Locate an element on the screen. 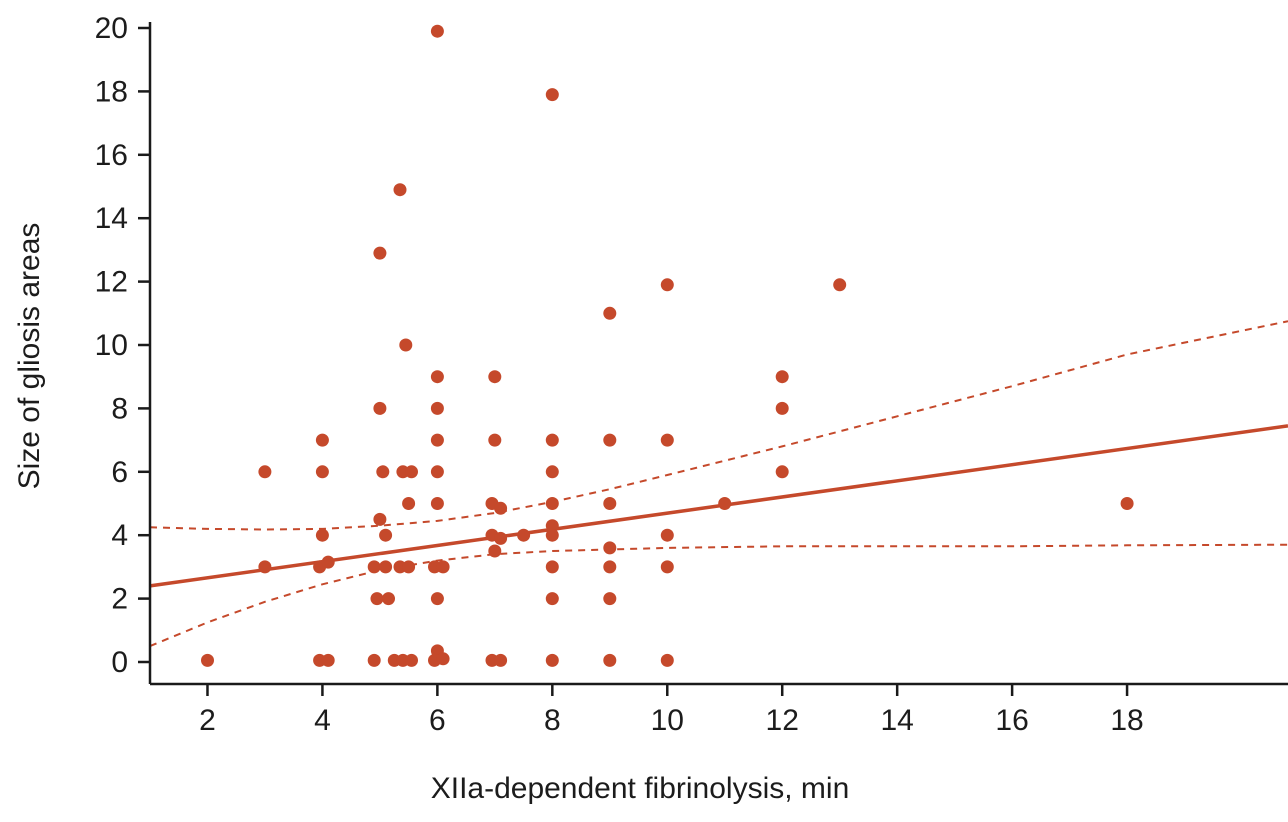 The height and width of the screenshot is (822, 1288). x-tick-label: 2 is located at coordinates (207, 720).